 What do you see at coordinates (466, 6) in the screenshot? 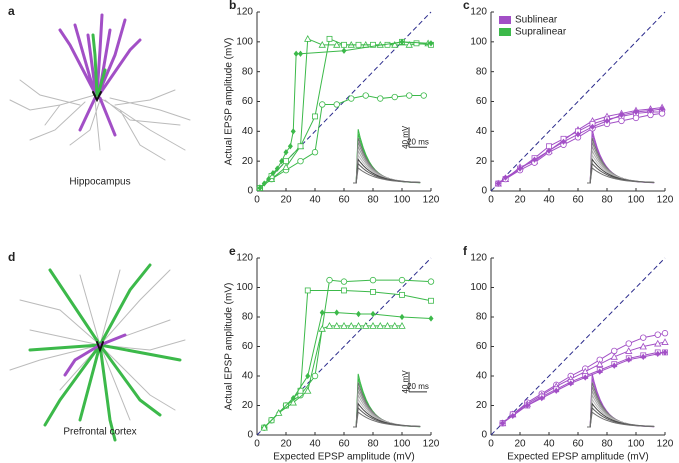
I see `panel-label: c` at bounding box center [466, 6].